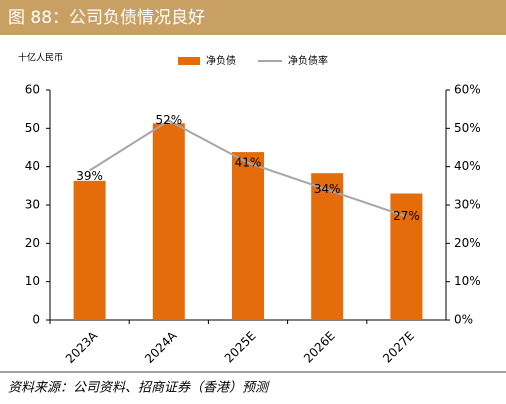 The height and width of the screenshot is (404, 506). What do you see at coordinates (168, 120) in the screenshot?
I see `data-label: 52%` at bounding box center [168, 120].